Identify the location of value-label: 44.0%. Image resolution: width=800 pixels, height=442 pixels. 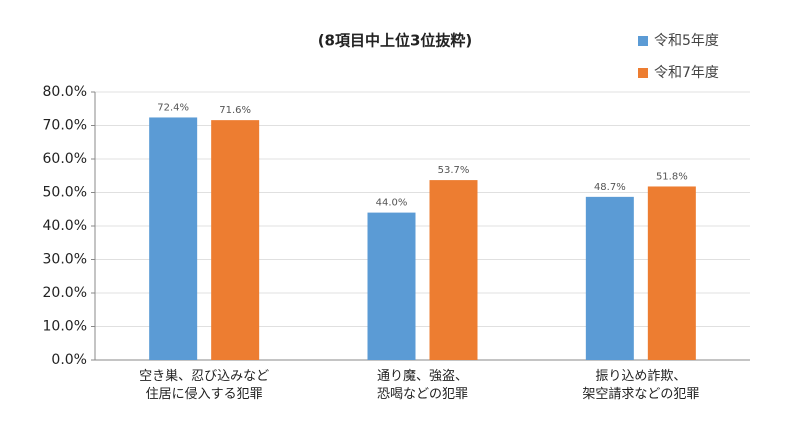
(392, 203).